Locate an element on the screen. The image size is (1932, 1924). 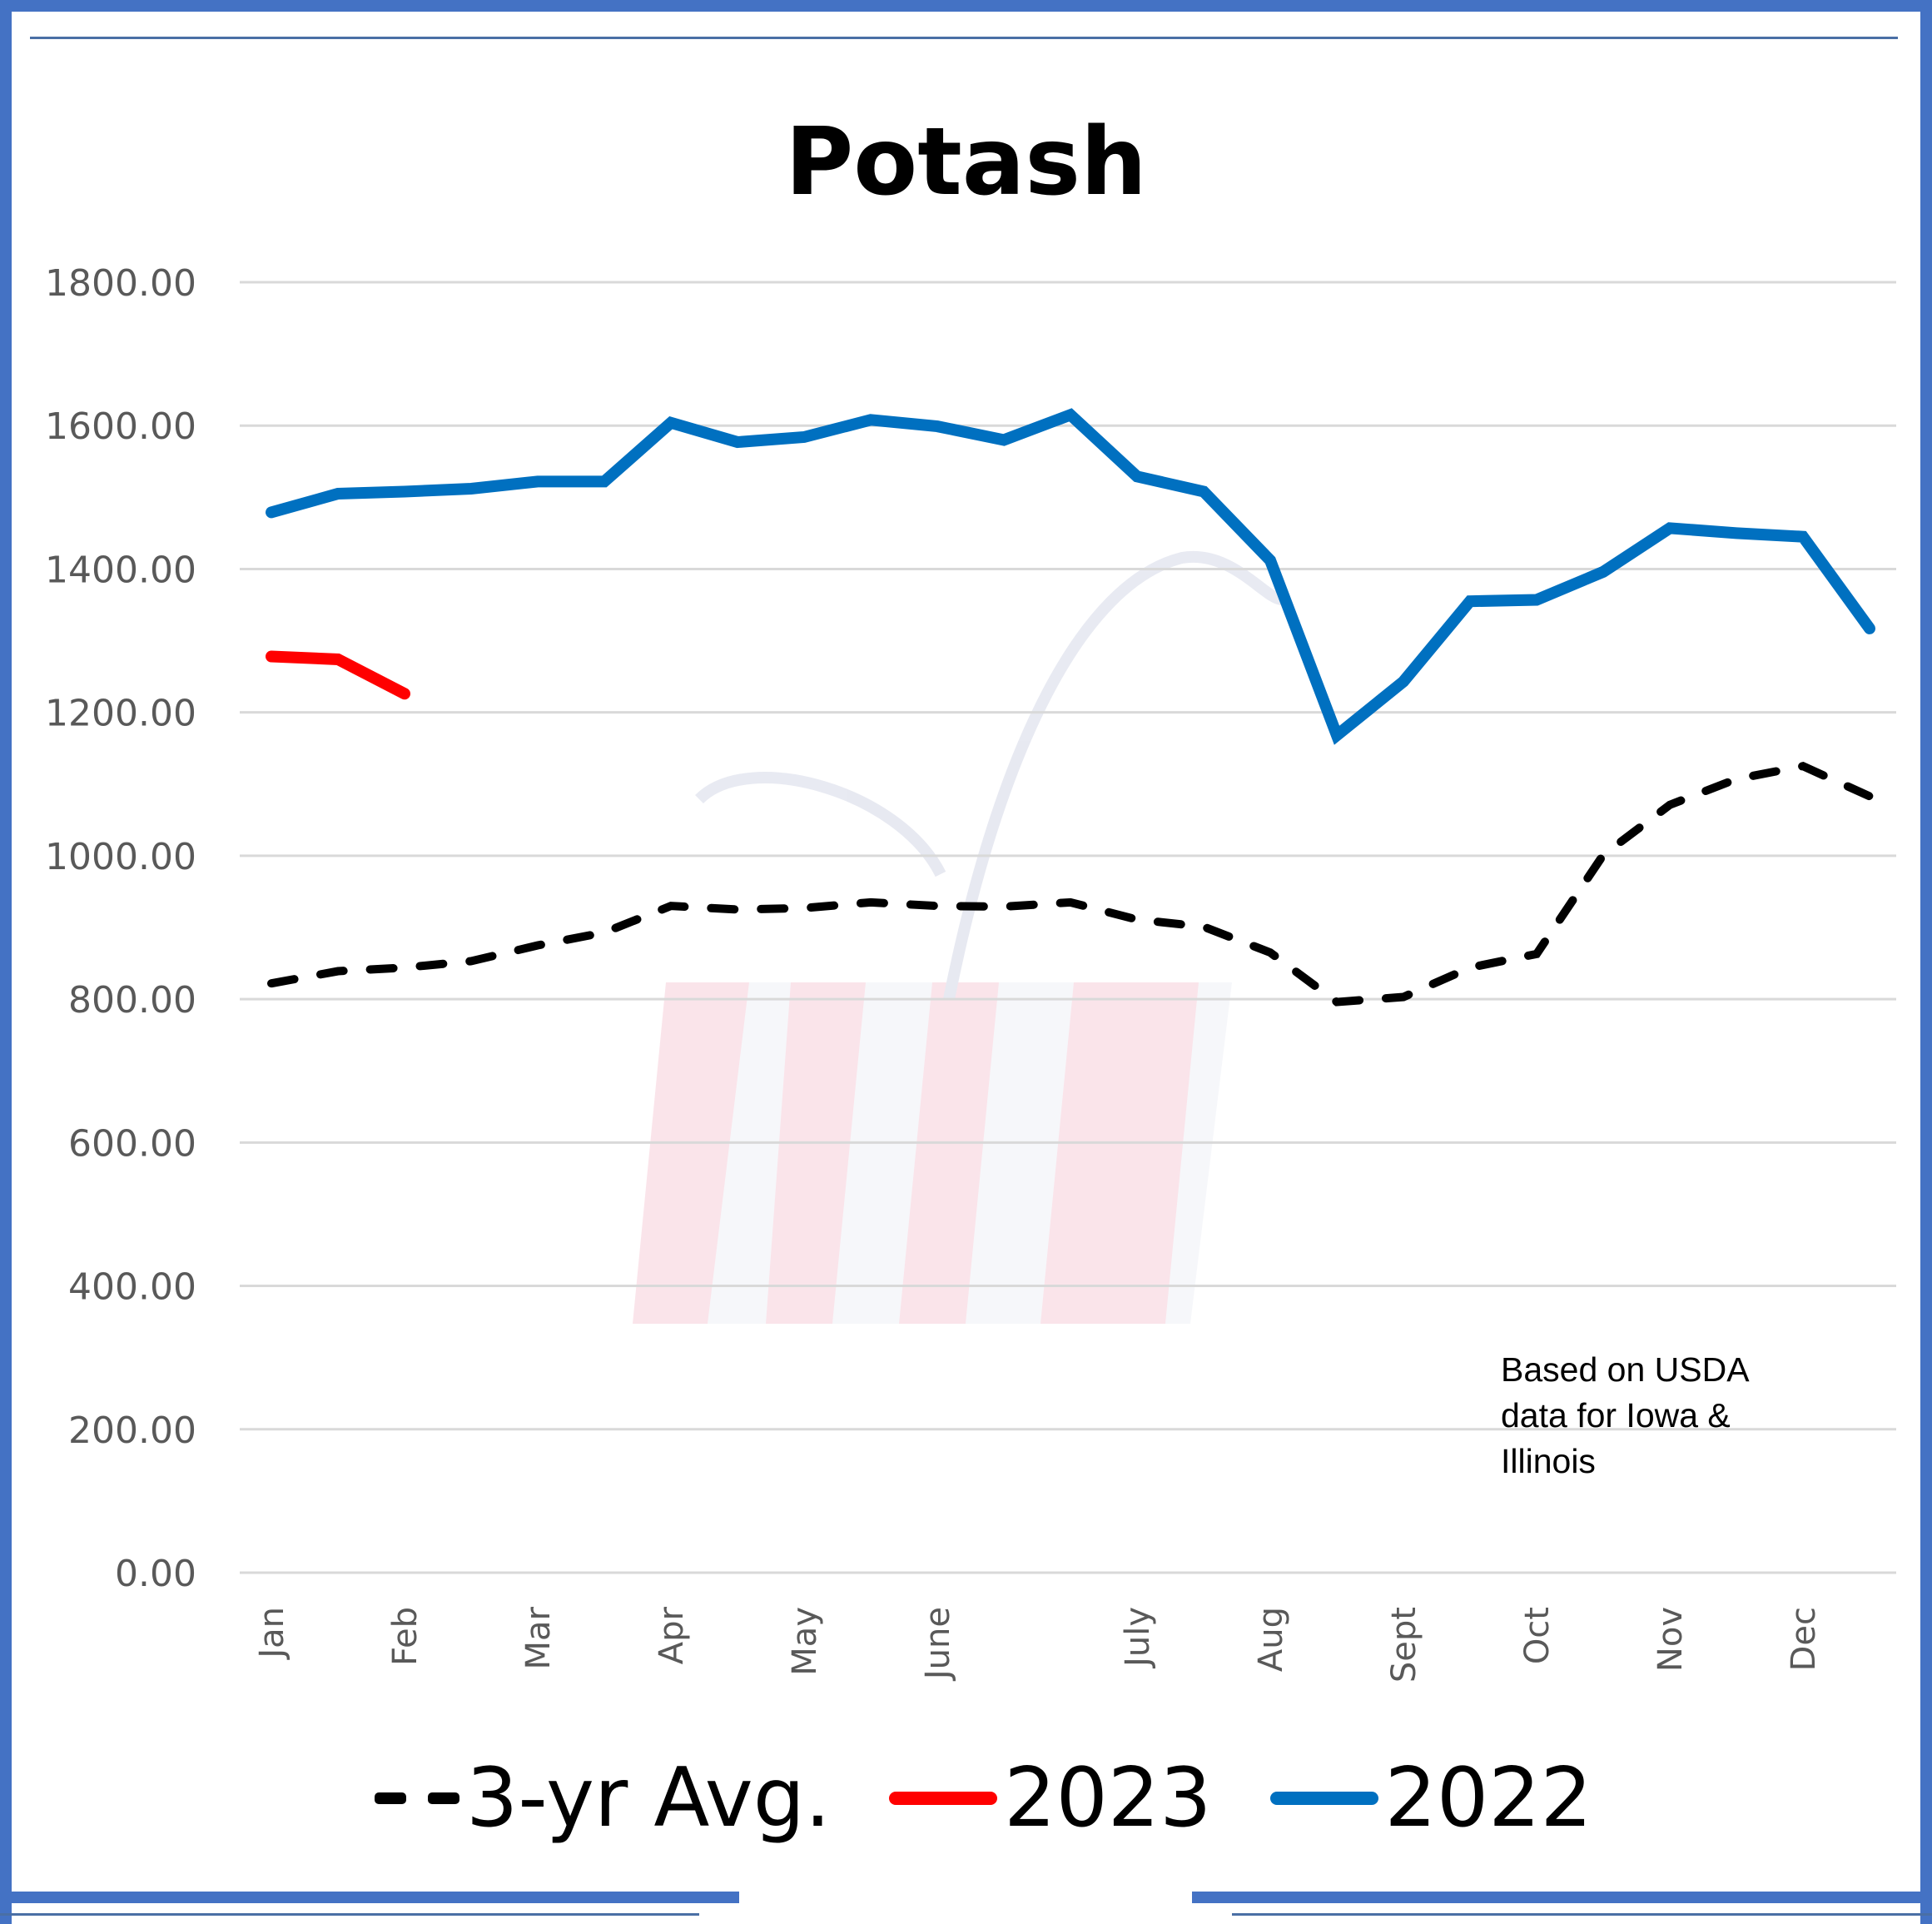
x-tick-label: Jan is located at coordinates (272, 1634).